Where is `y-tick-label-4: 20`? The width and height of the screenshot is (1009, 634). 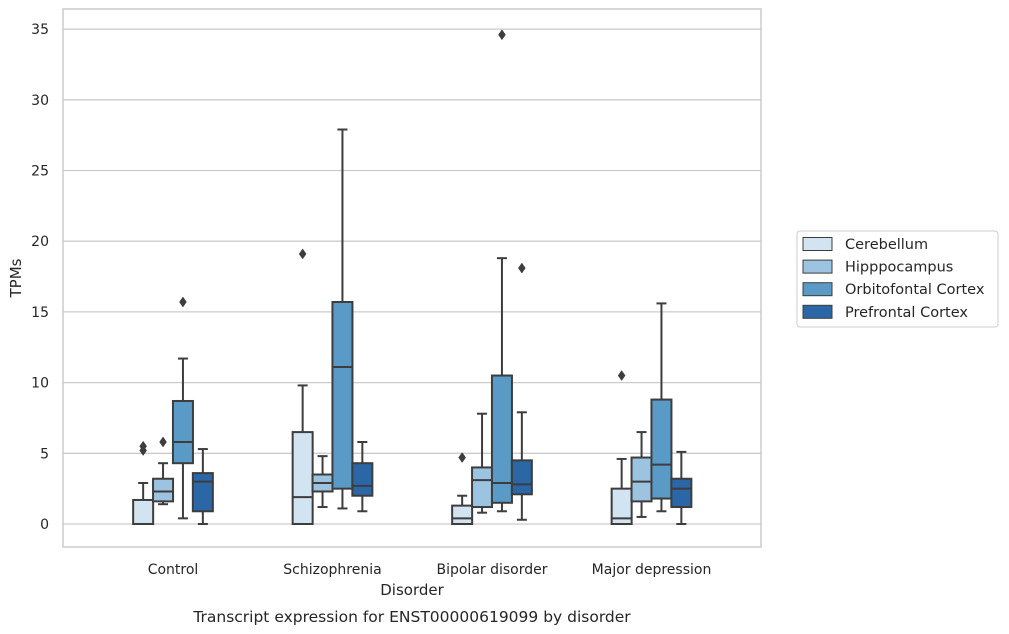 y-tick-label-4: 20 is located at coordinates (40, 242).